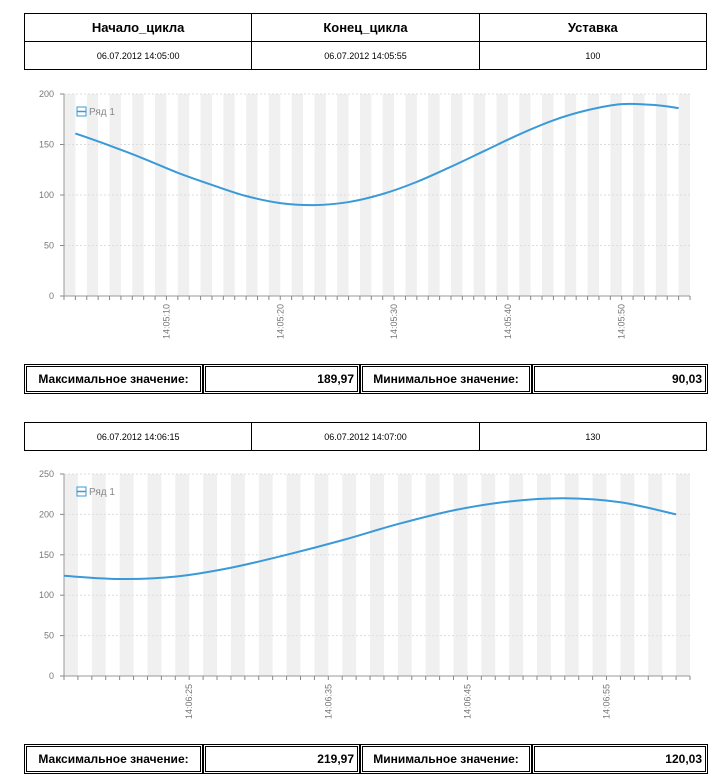 The width and height of the screenshot is (722, 783). I want to click on x-tick-label: 14:06:25, so click(189, 701).